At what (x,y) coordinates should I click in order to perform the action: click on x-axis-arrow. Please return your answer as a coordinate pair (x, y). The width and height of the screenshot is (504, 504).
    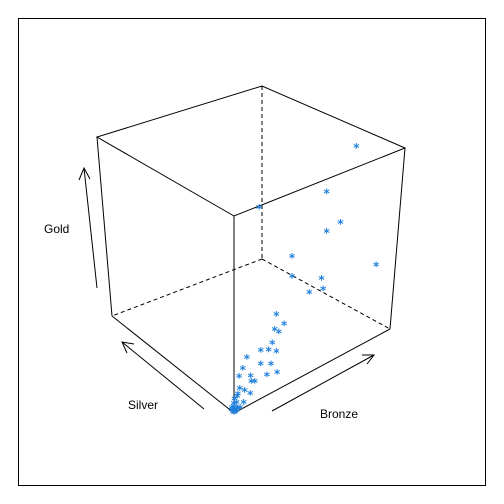
    Looking at the image, I should click on (323, 383).